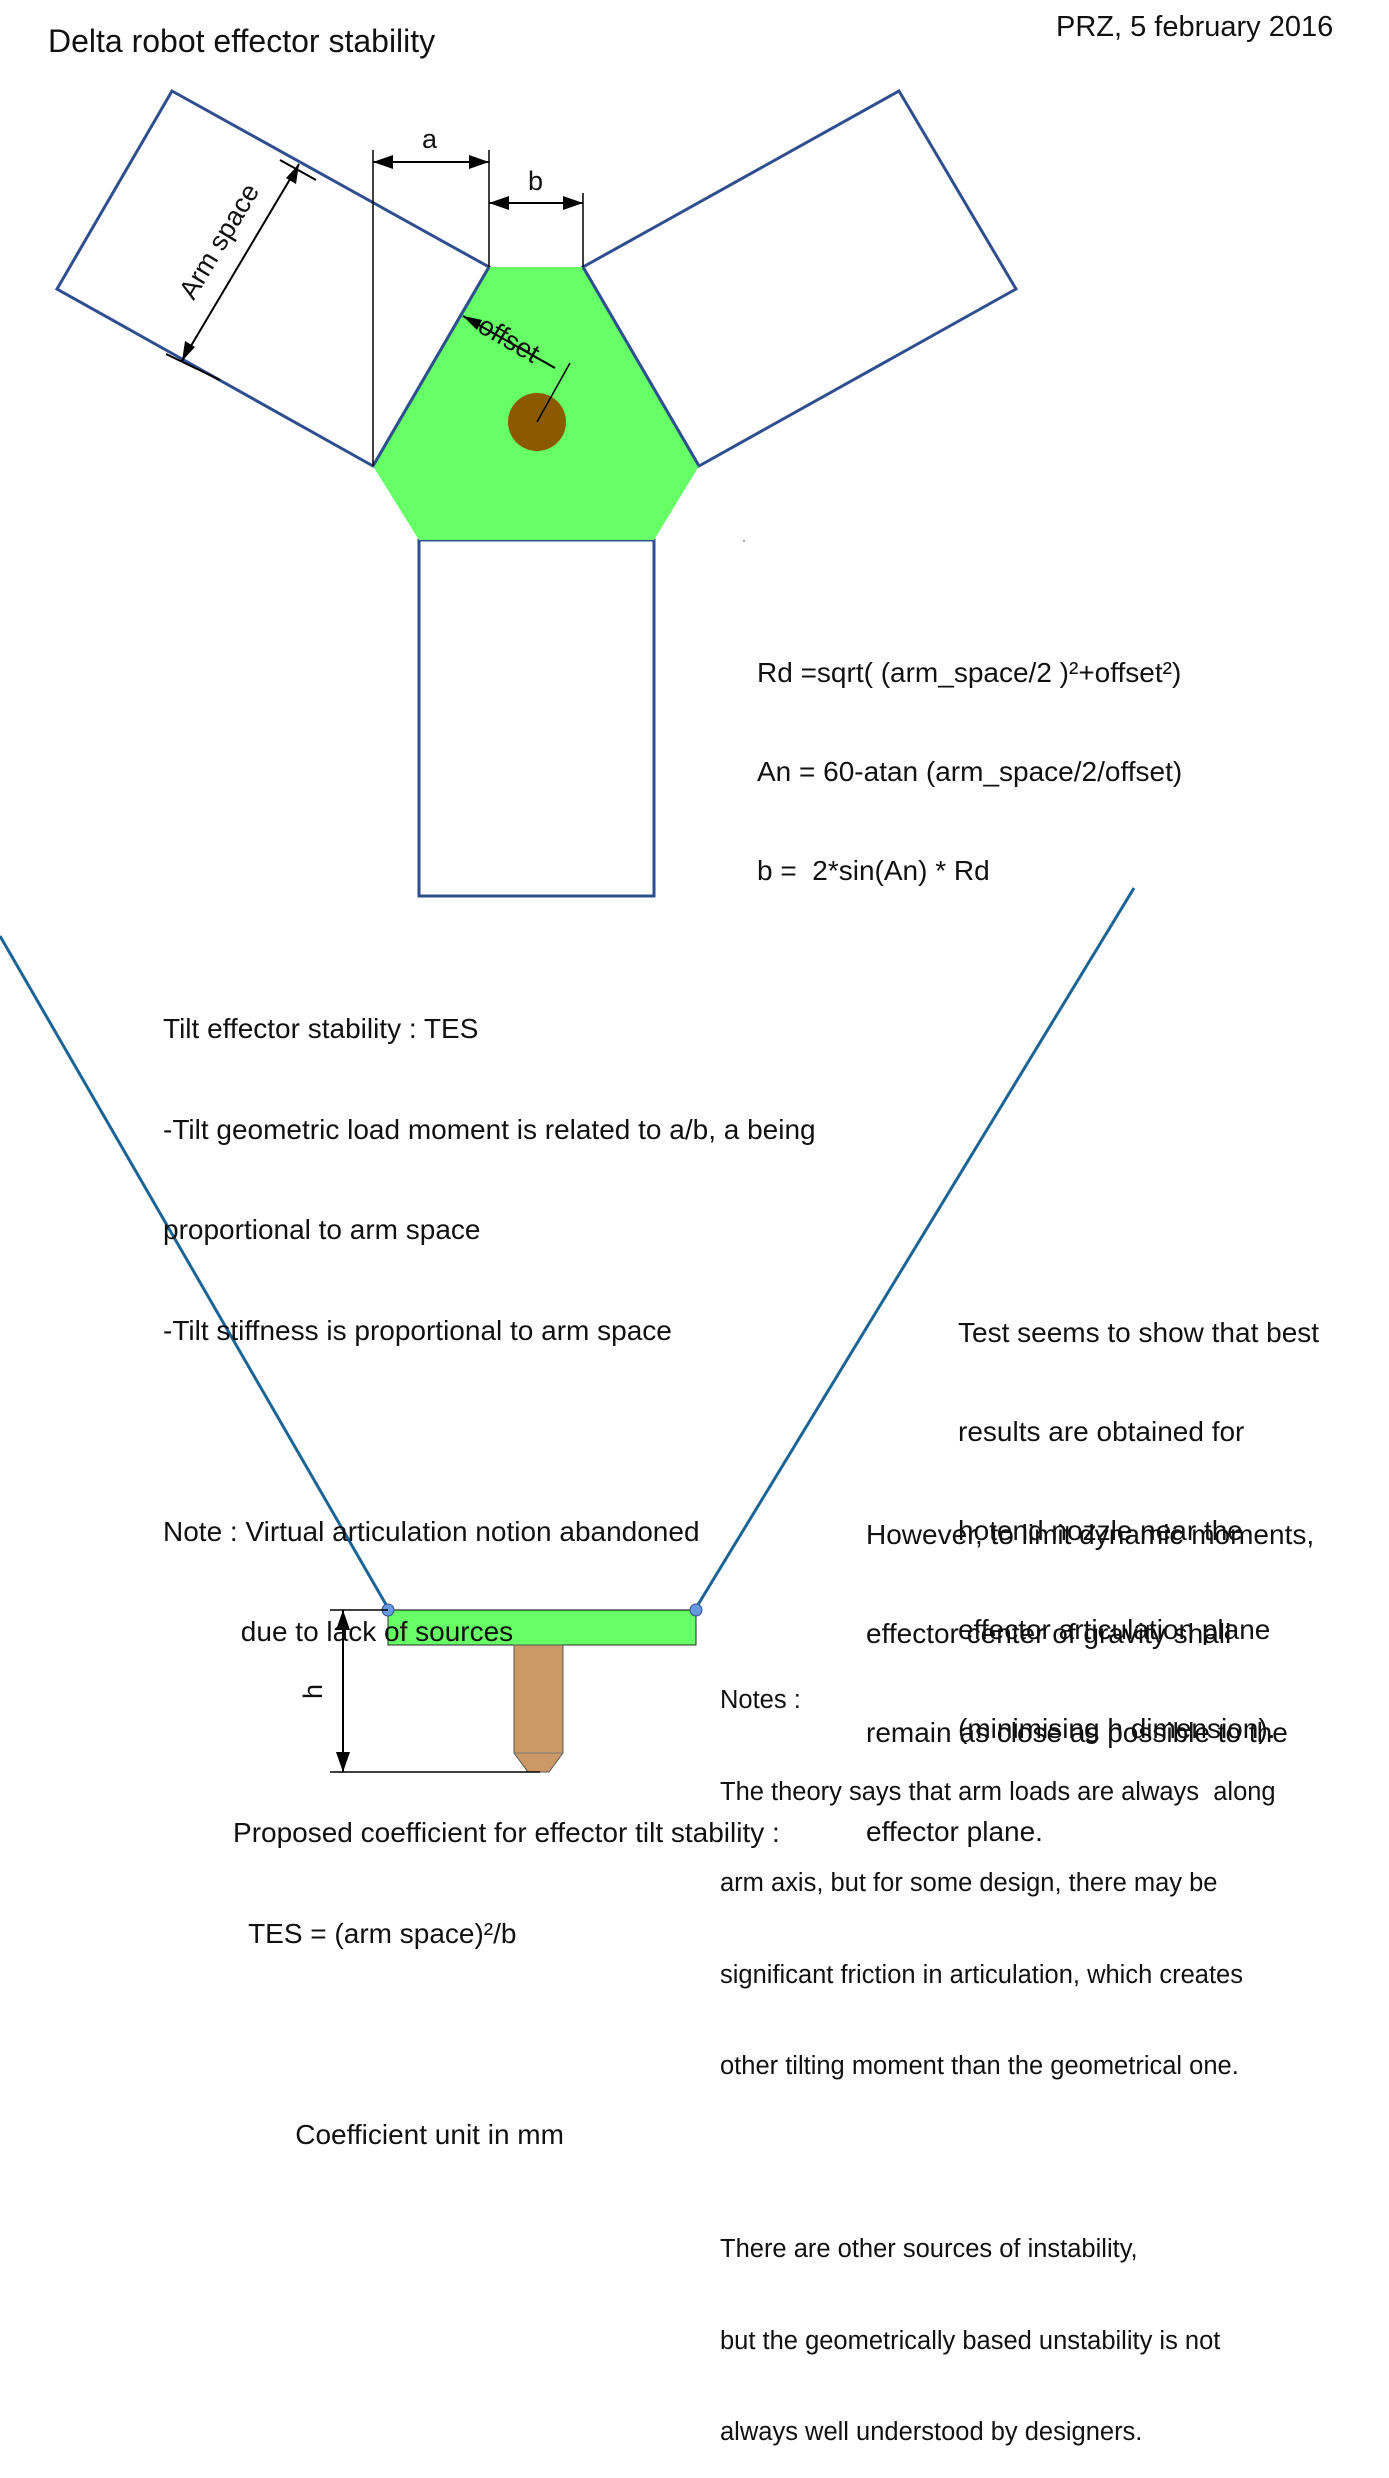 Image resolution: width=1389 pixels, height=2478 pixels. Describe the element at coordinates (542, 1627) in the screenshot. I see `effector-plate` at that location.